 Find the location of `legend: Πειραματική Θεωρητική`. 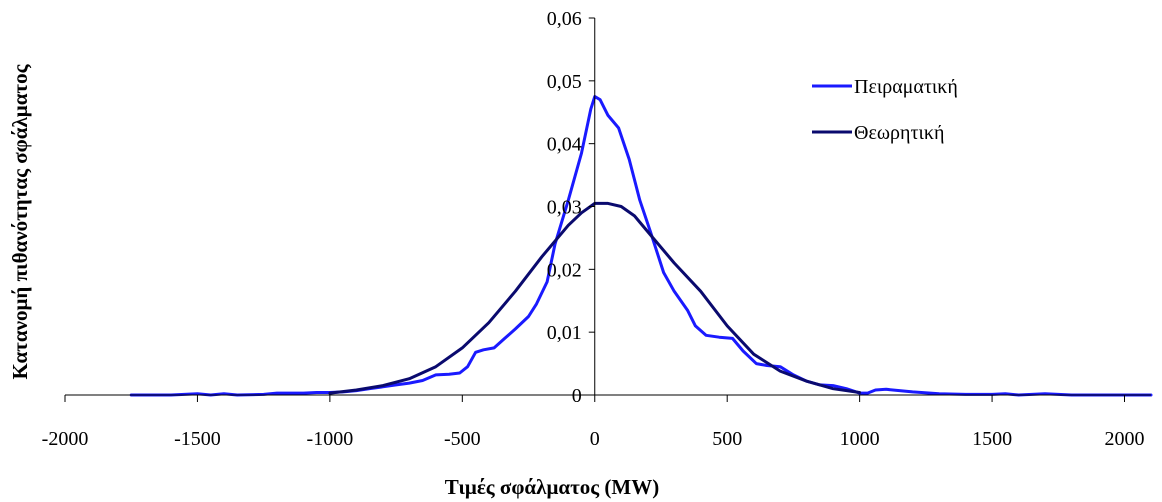

legend: Πειραματική Θεωρητική is located at coordinates (885, 110).